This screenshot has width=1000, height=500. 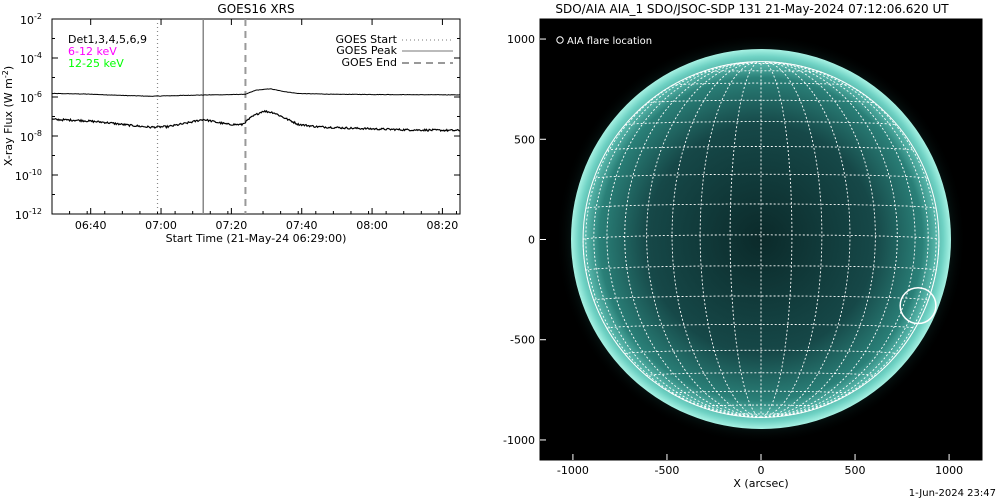 I want to click on footer-timestamp: 1-Jun-2024 23:47, so click(x=952, y=493).